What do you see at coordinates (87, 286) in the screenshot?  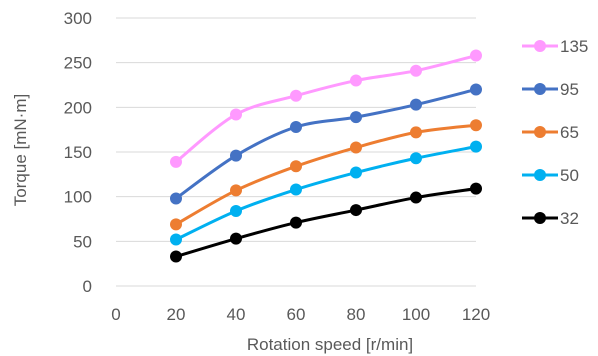 I see `y-tick-label: 0` at bounding box center [87, 286].